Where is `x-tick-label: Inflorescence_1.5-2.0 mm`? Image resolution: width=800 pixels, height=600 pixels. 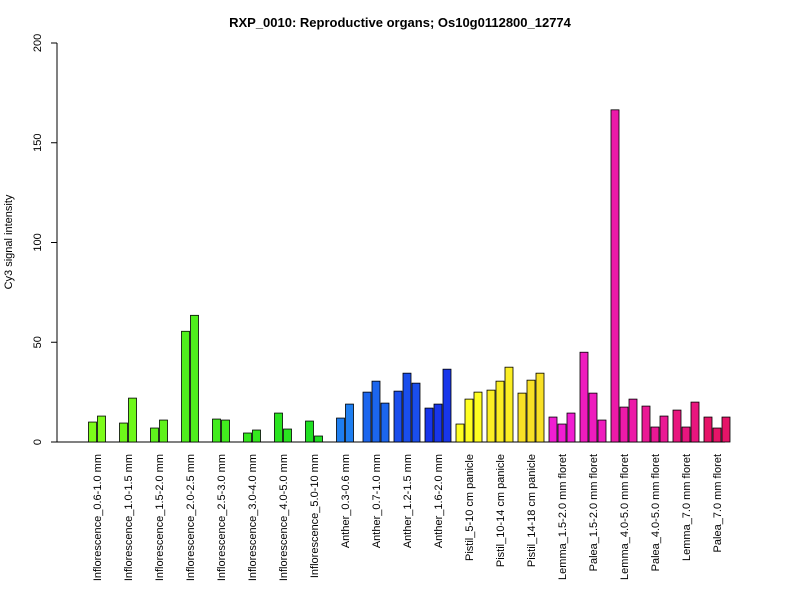 x-tick-label: Inflorescence_1.5-2.0 mm is located at coordinates (160, 517).